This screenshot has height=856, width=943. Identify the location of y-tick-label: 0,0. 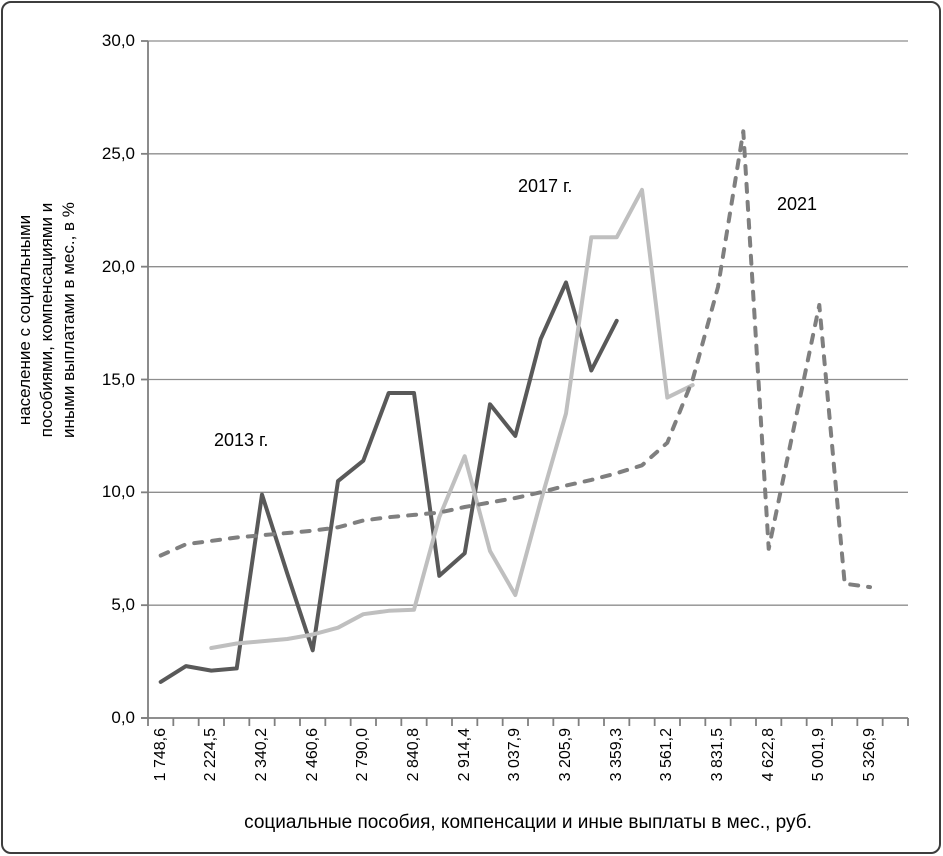
(123, 717).